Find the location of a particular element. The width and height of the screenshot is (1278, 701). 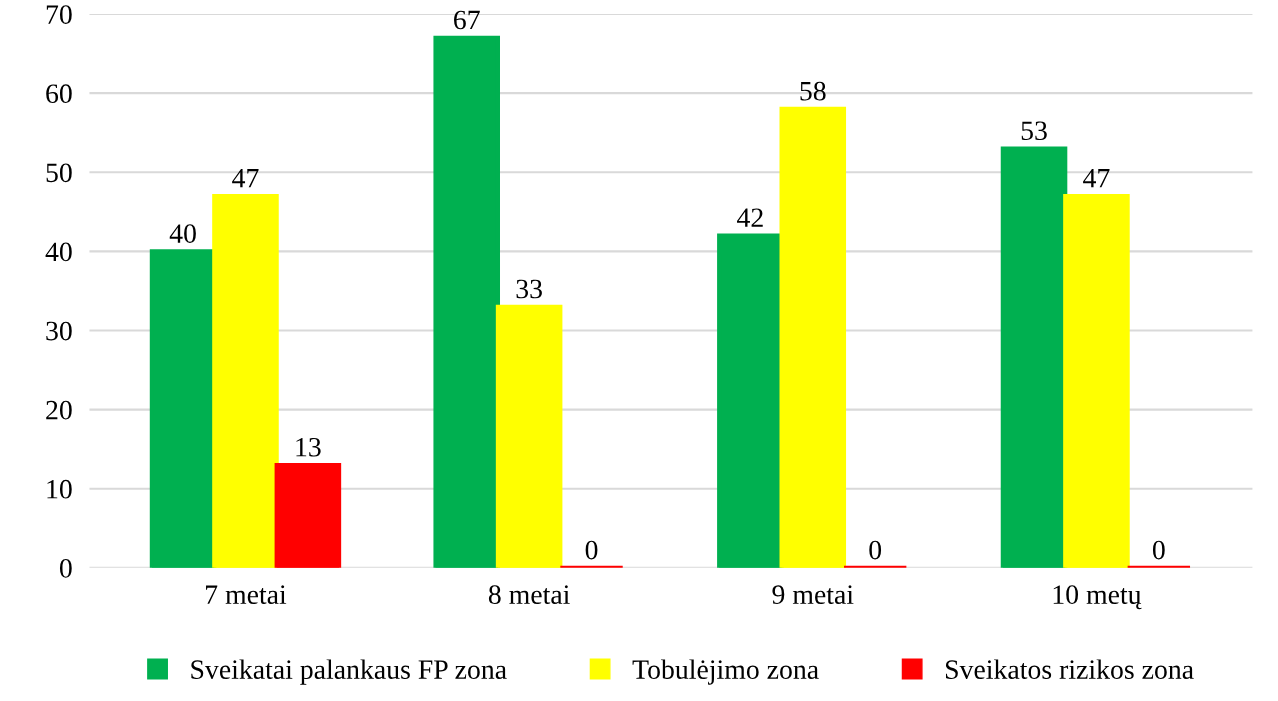

legend-label: Sveikatai palankaus FP zona is located at coordinates (349, 672).